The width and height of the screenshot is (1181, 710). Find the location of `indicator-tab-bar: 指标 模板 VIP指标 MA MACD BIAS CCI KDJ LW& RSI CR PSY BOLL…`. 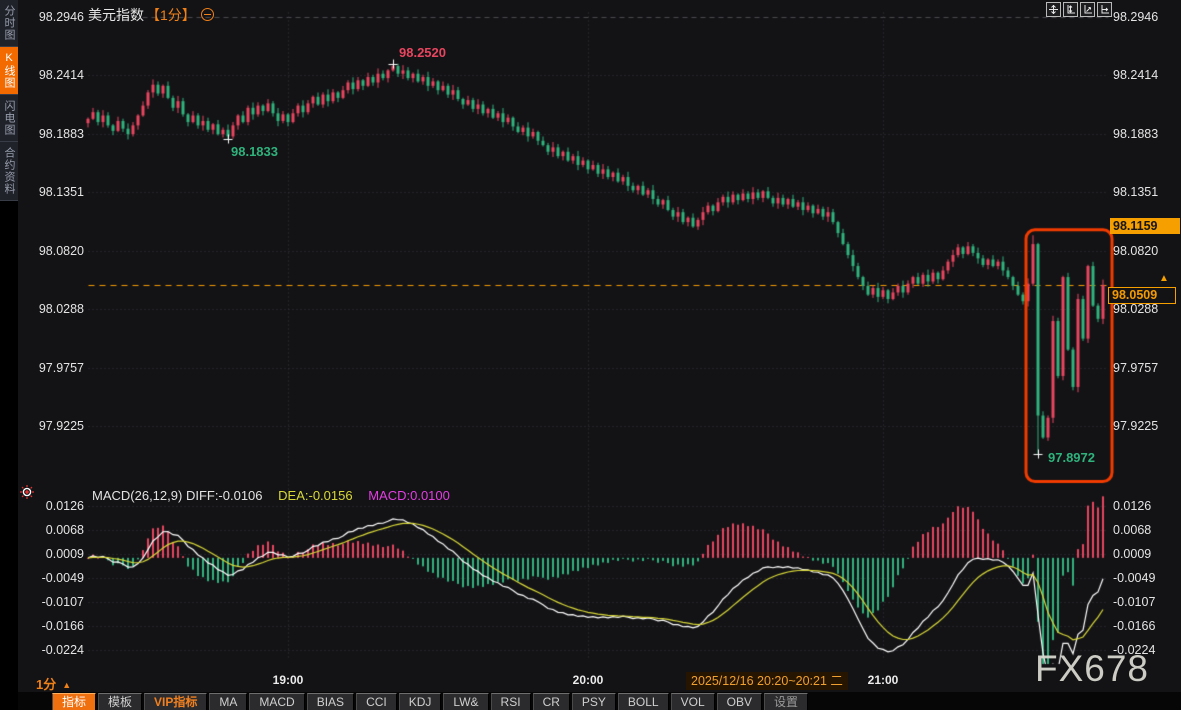

indicator-tab-bar: 指标 模板 VIP指标 MA MACD BIAS CCI KDJ LW& RSI CR PSY BOLL… is located at coordinates (599, 701).